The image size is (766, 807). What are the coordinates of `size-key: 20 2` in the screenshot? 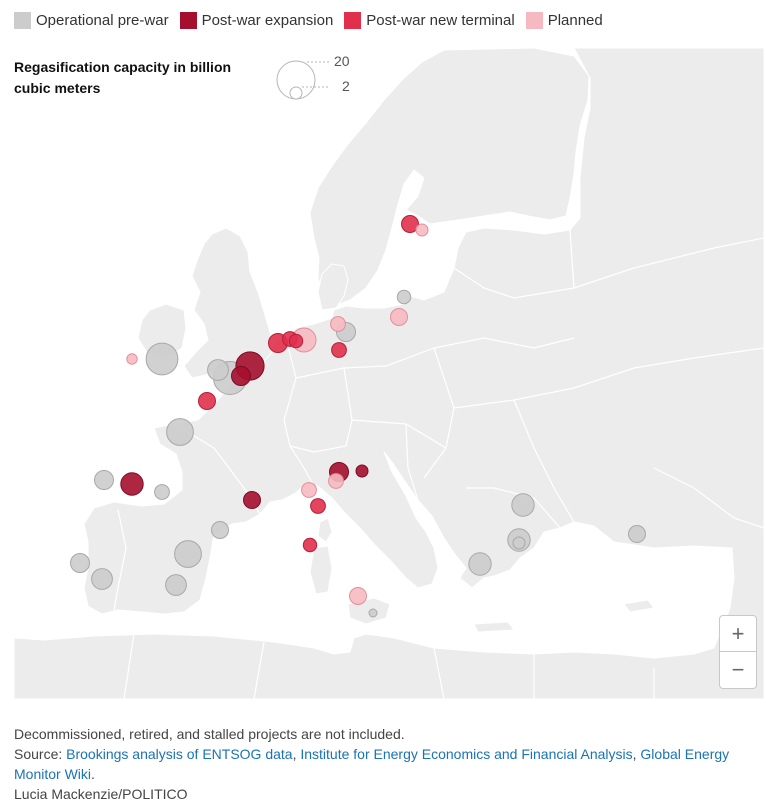 It's located at (327, 77).